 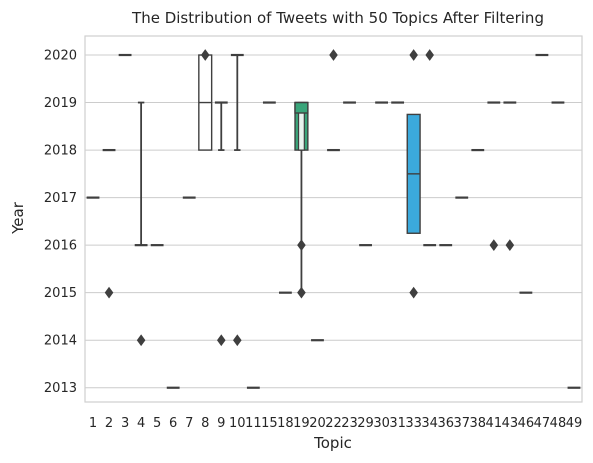 I want to click on x-tick-label: 22, so click(x=333, y=423).